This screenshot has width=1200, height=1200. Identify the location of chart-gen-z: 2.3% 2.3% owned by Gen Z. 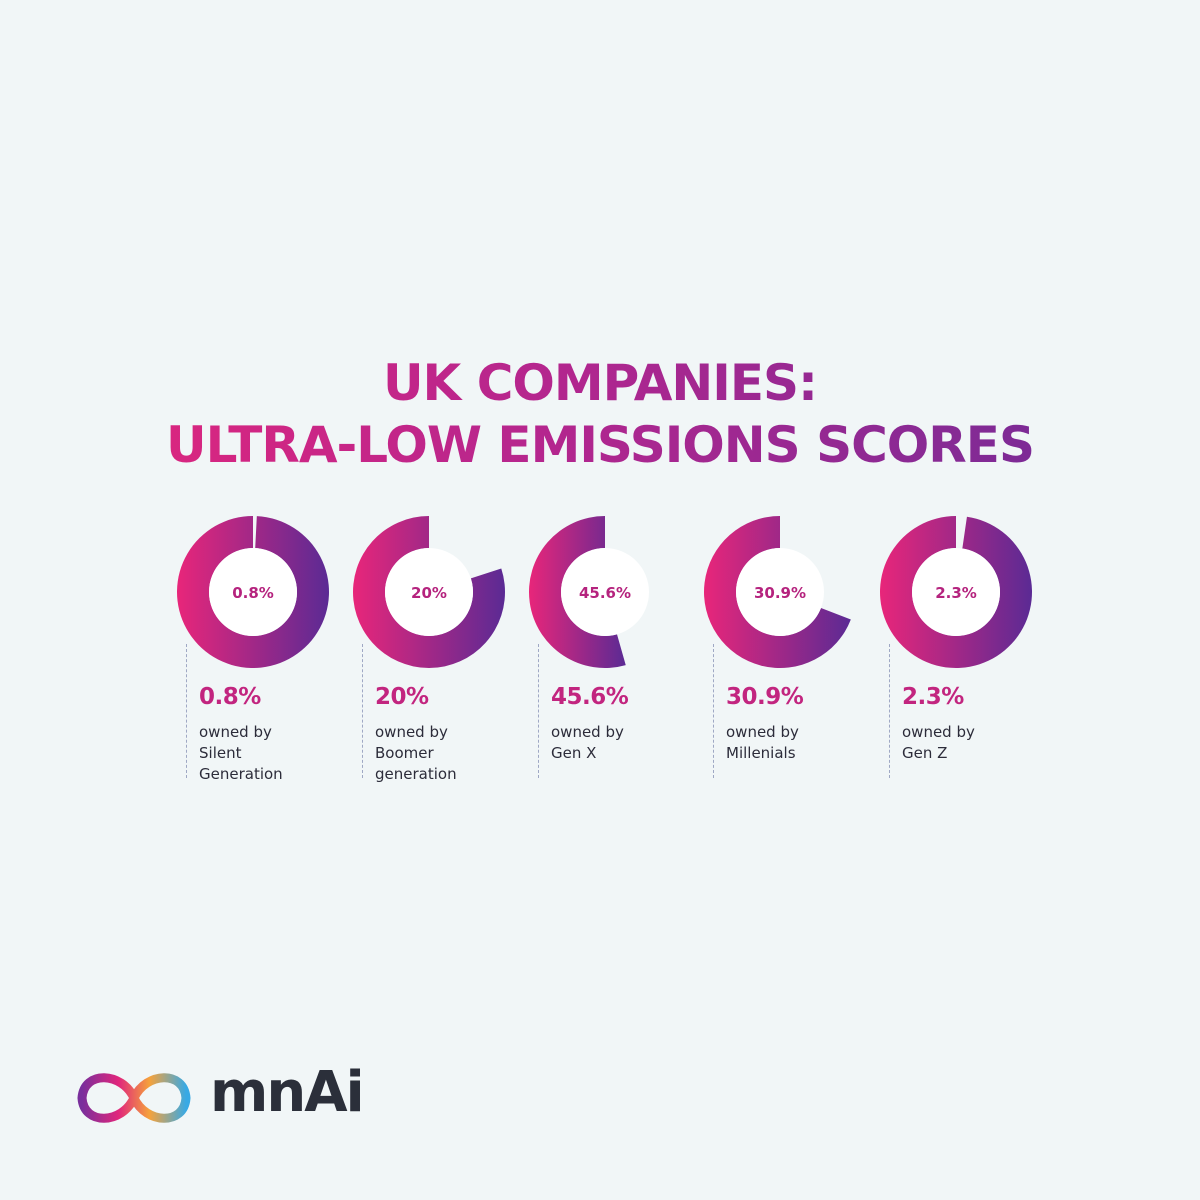
(956, 645).